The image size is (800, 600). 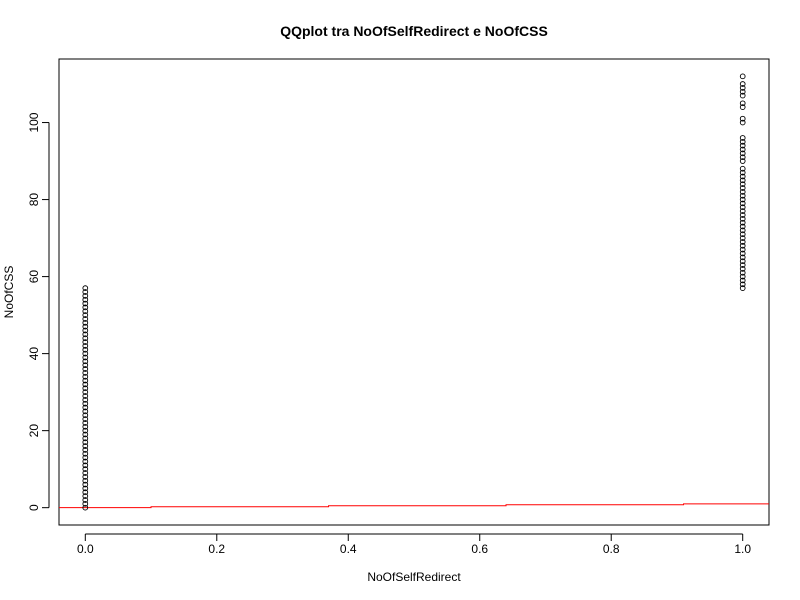 I want to click on reference-line, so click(x=414, y=506).